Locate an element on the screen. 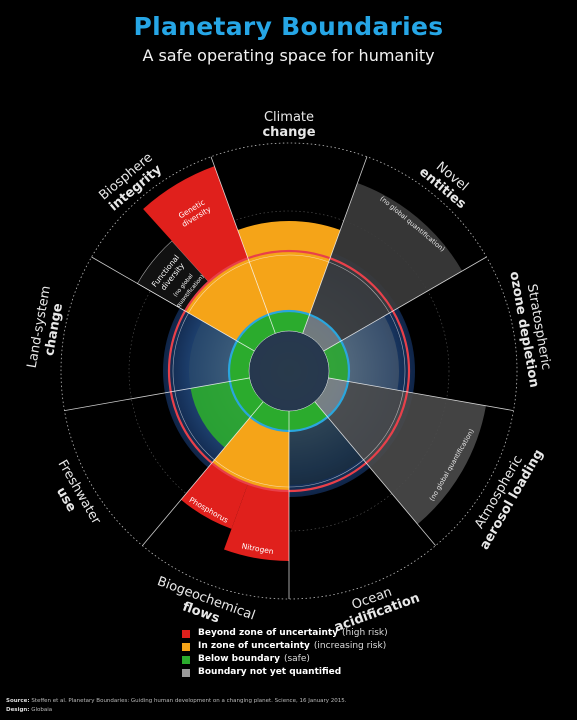 The width and height of the screenshot is (577, 720). biosphere-safe-wedge is located at coordinates (256, 332).